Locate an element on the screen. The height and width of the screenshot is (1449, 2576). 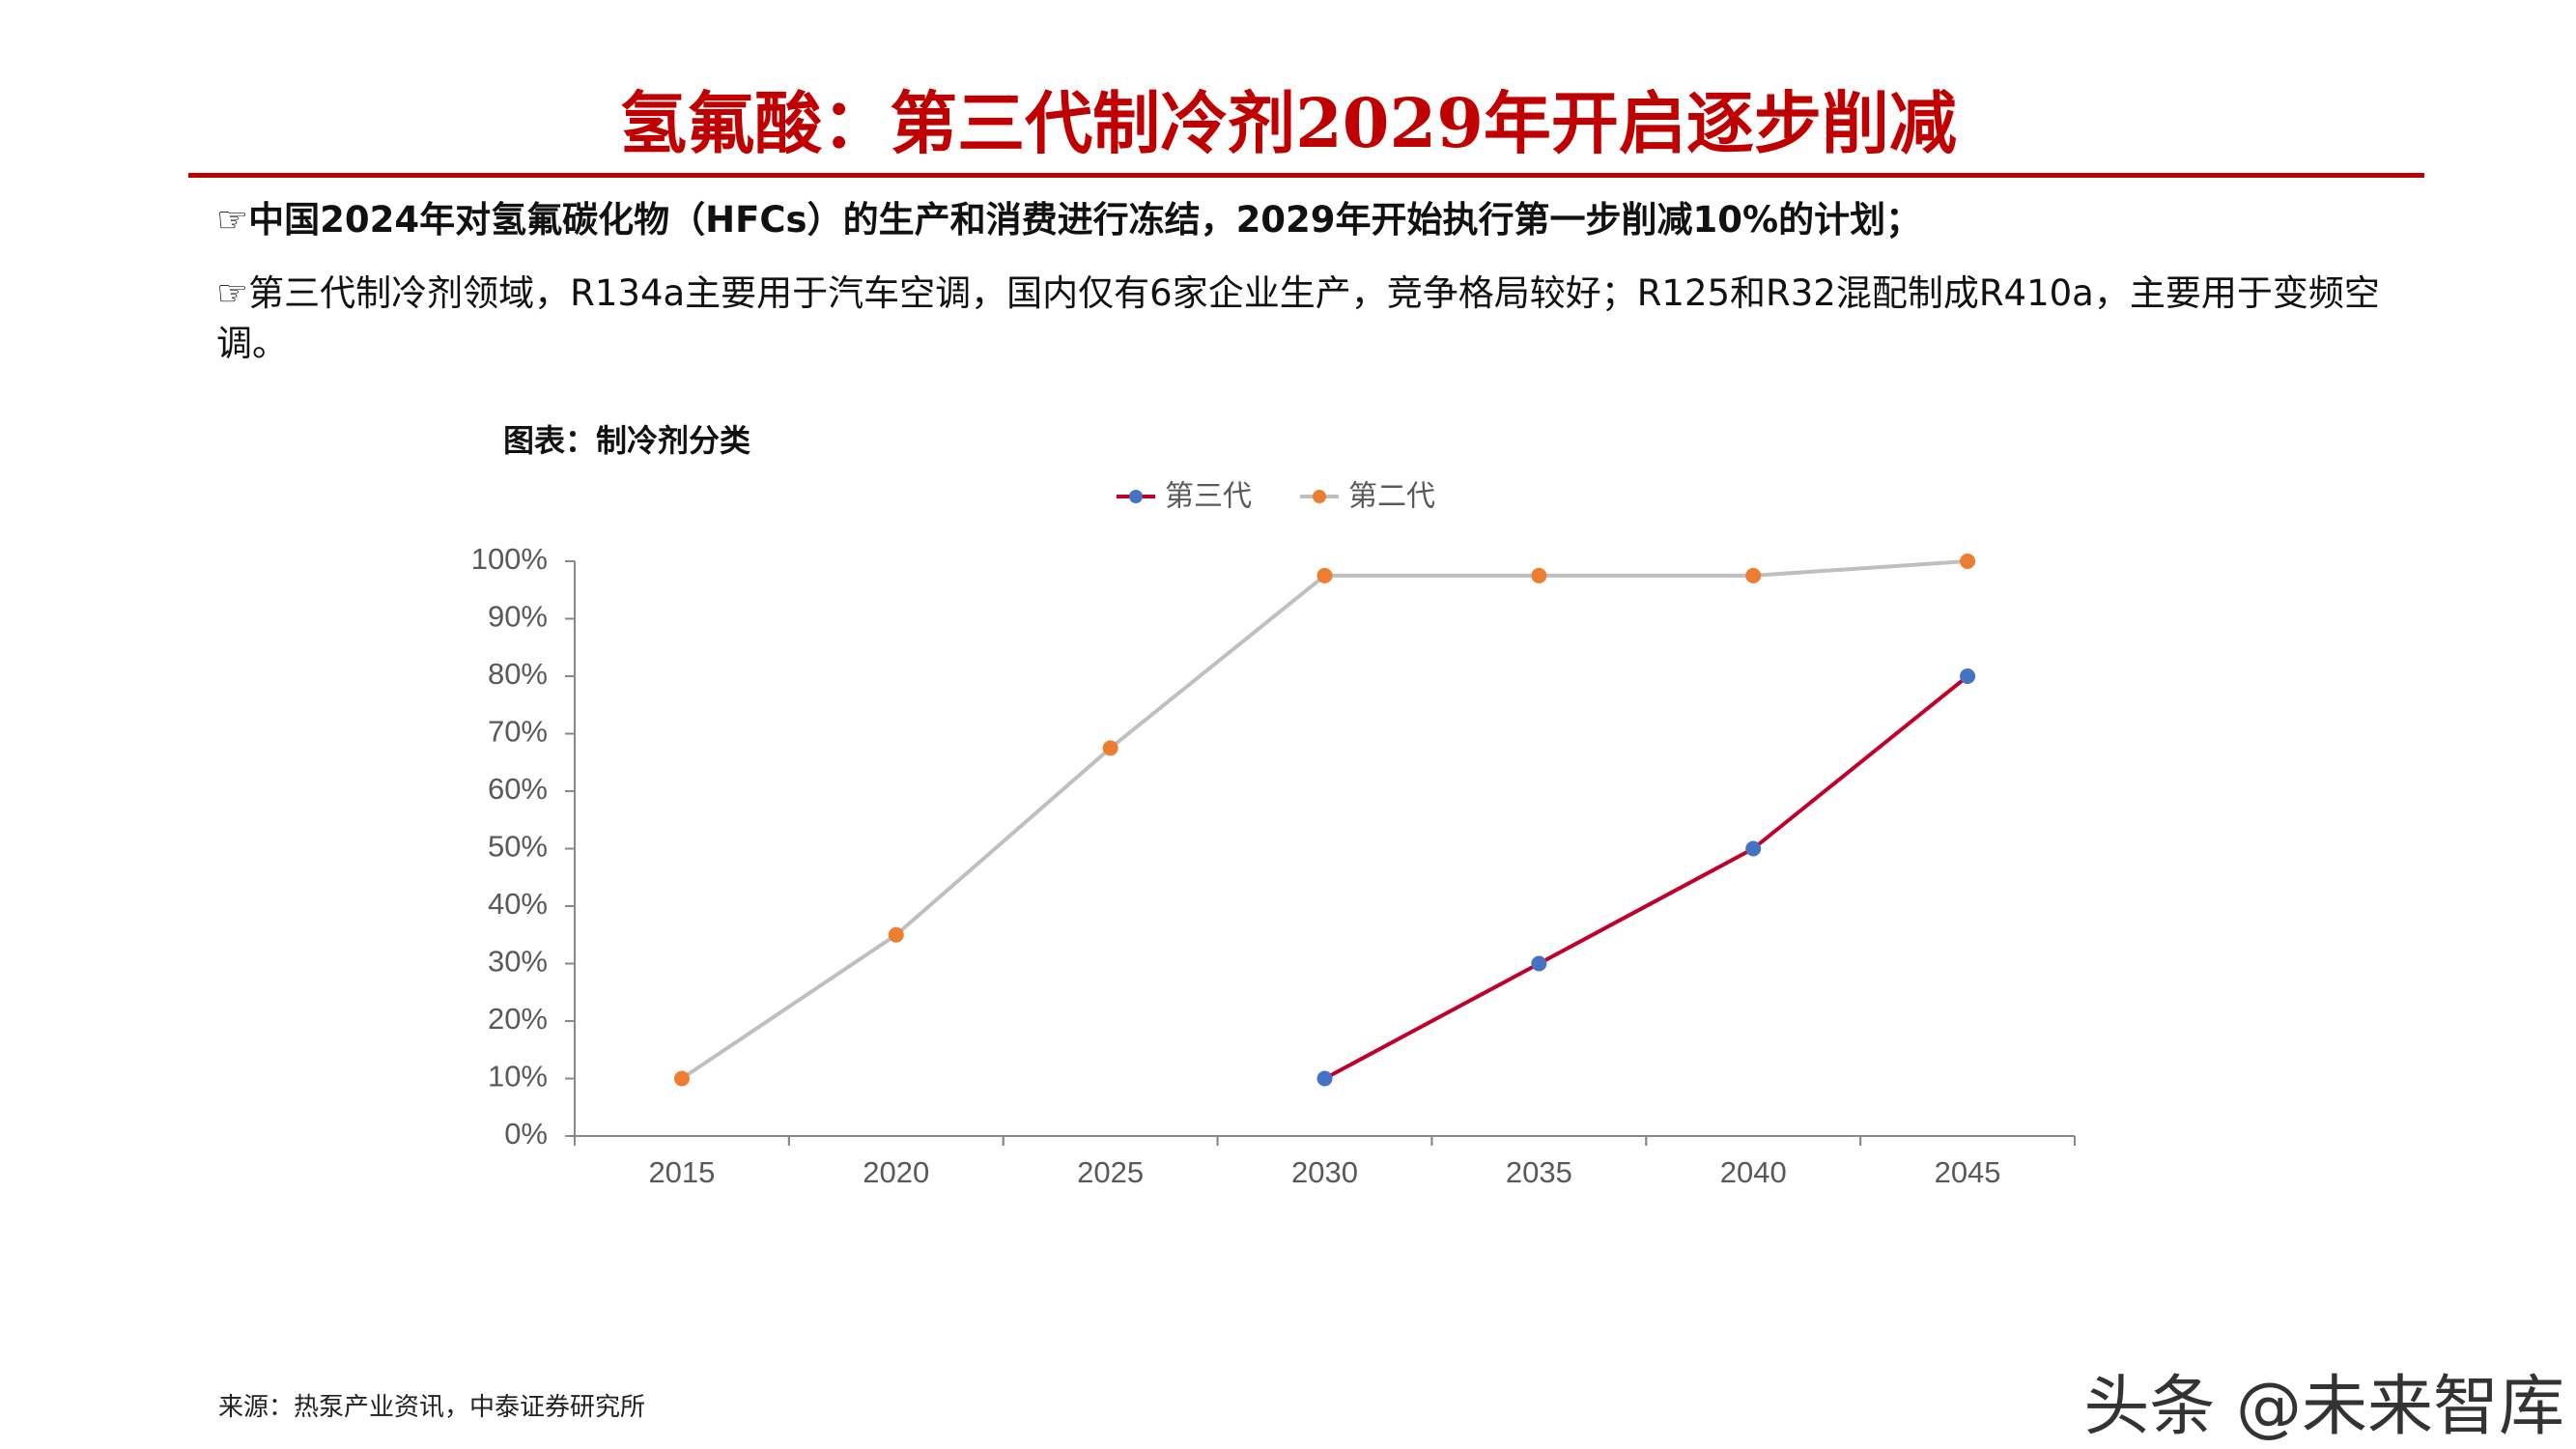
y-tick-label: 0% is located at coordinates (526, 1134).